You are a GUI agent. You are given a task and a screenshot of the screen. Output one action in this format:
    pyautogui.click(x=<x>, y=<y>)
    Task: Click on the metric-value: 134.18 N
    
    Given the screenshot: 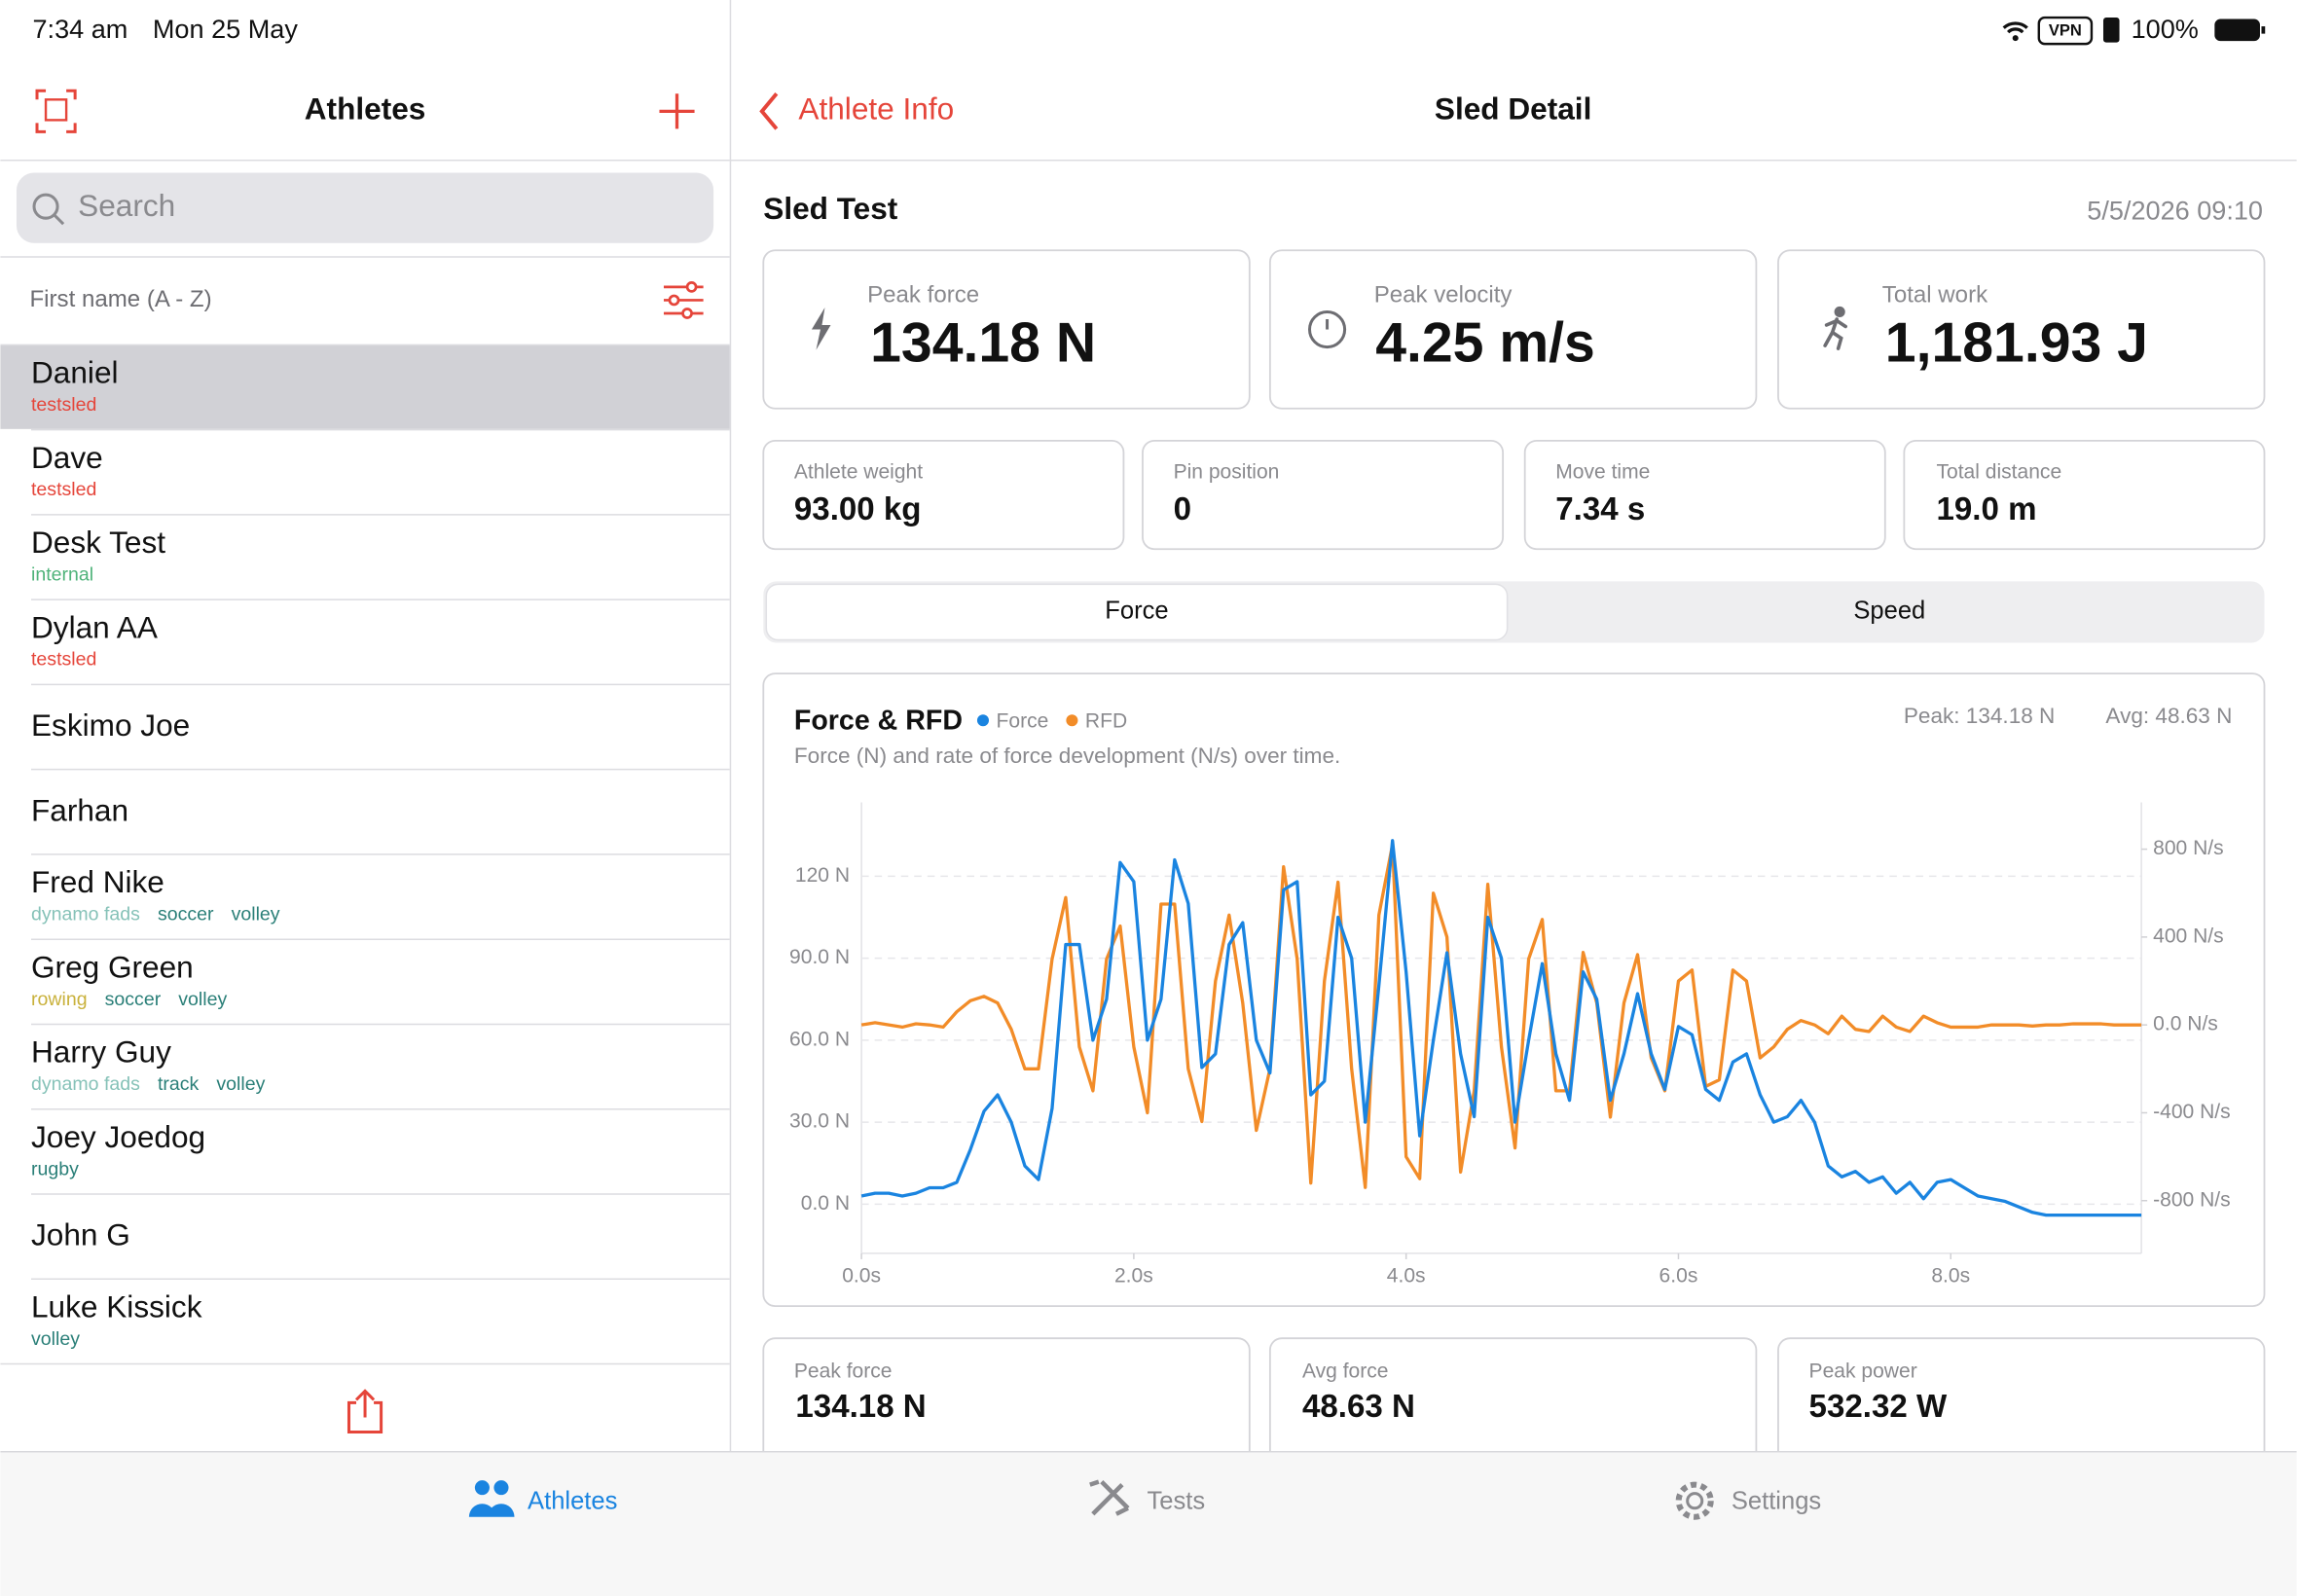 What is the action you would take?
    pyautogui.click(x=983, y=344)
    